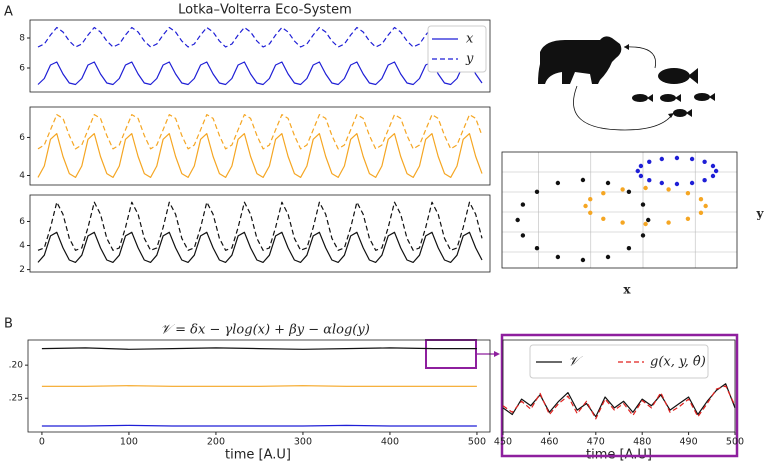 This screenshot has width=766, height=463. I want to click on y-tick-label: .25, so click(16, 399).